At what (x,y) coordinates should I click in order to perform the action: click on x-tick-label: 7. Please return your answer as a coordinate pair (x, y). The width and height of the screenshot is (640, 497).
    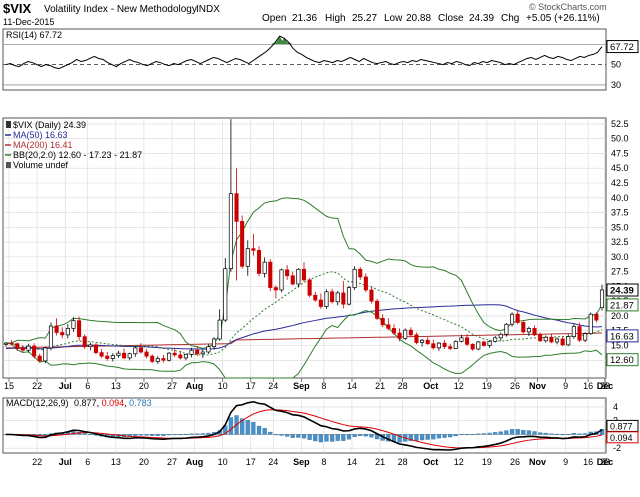
    Looking at the image, I should click on (604, 386).